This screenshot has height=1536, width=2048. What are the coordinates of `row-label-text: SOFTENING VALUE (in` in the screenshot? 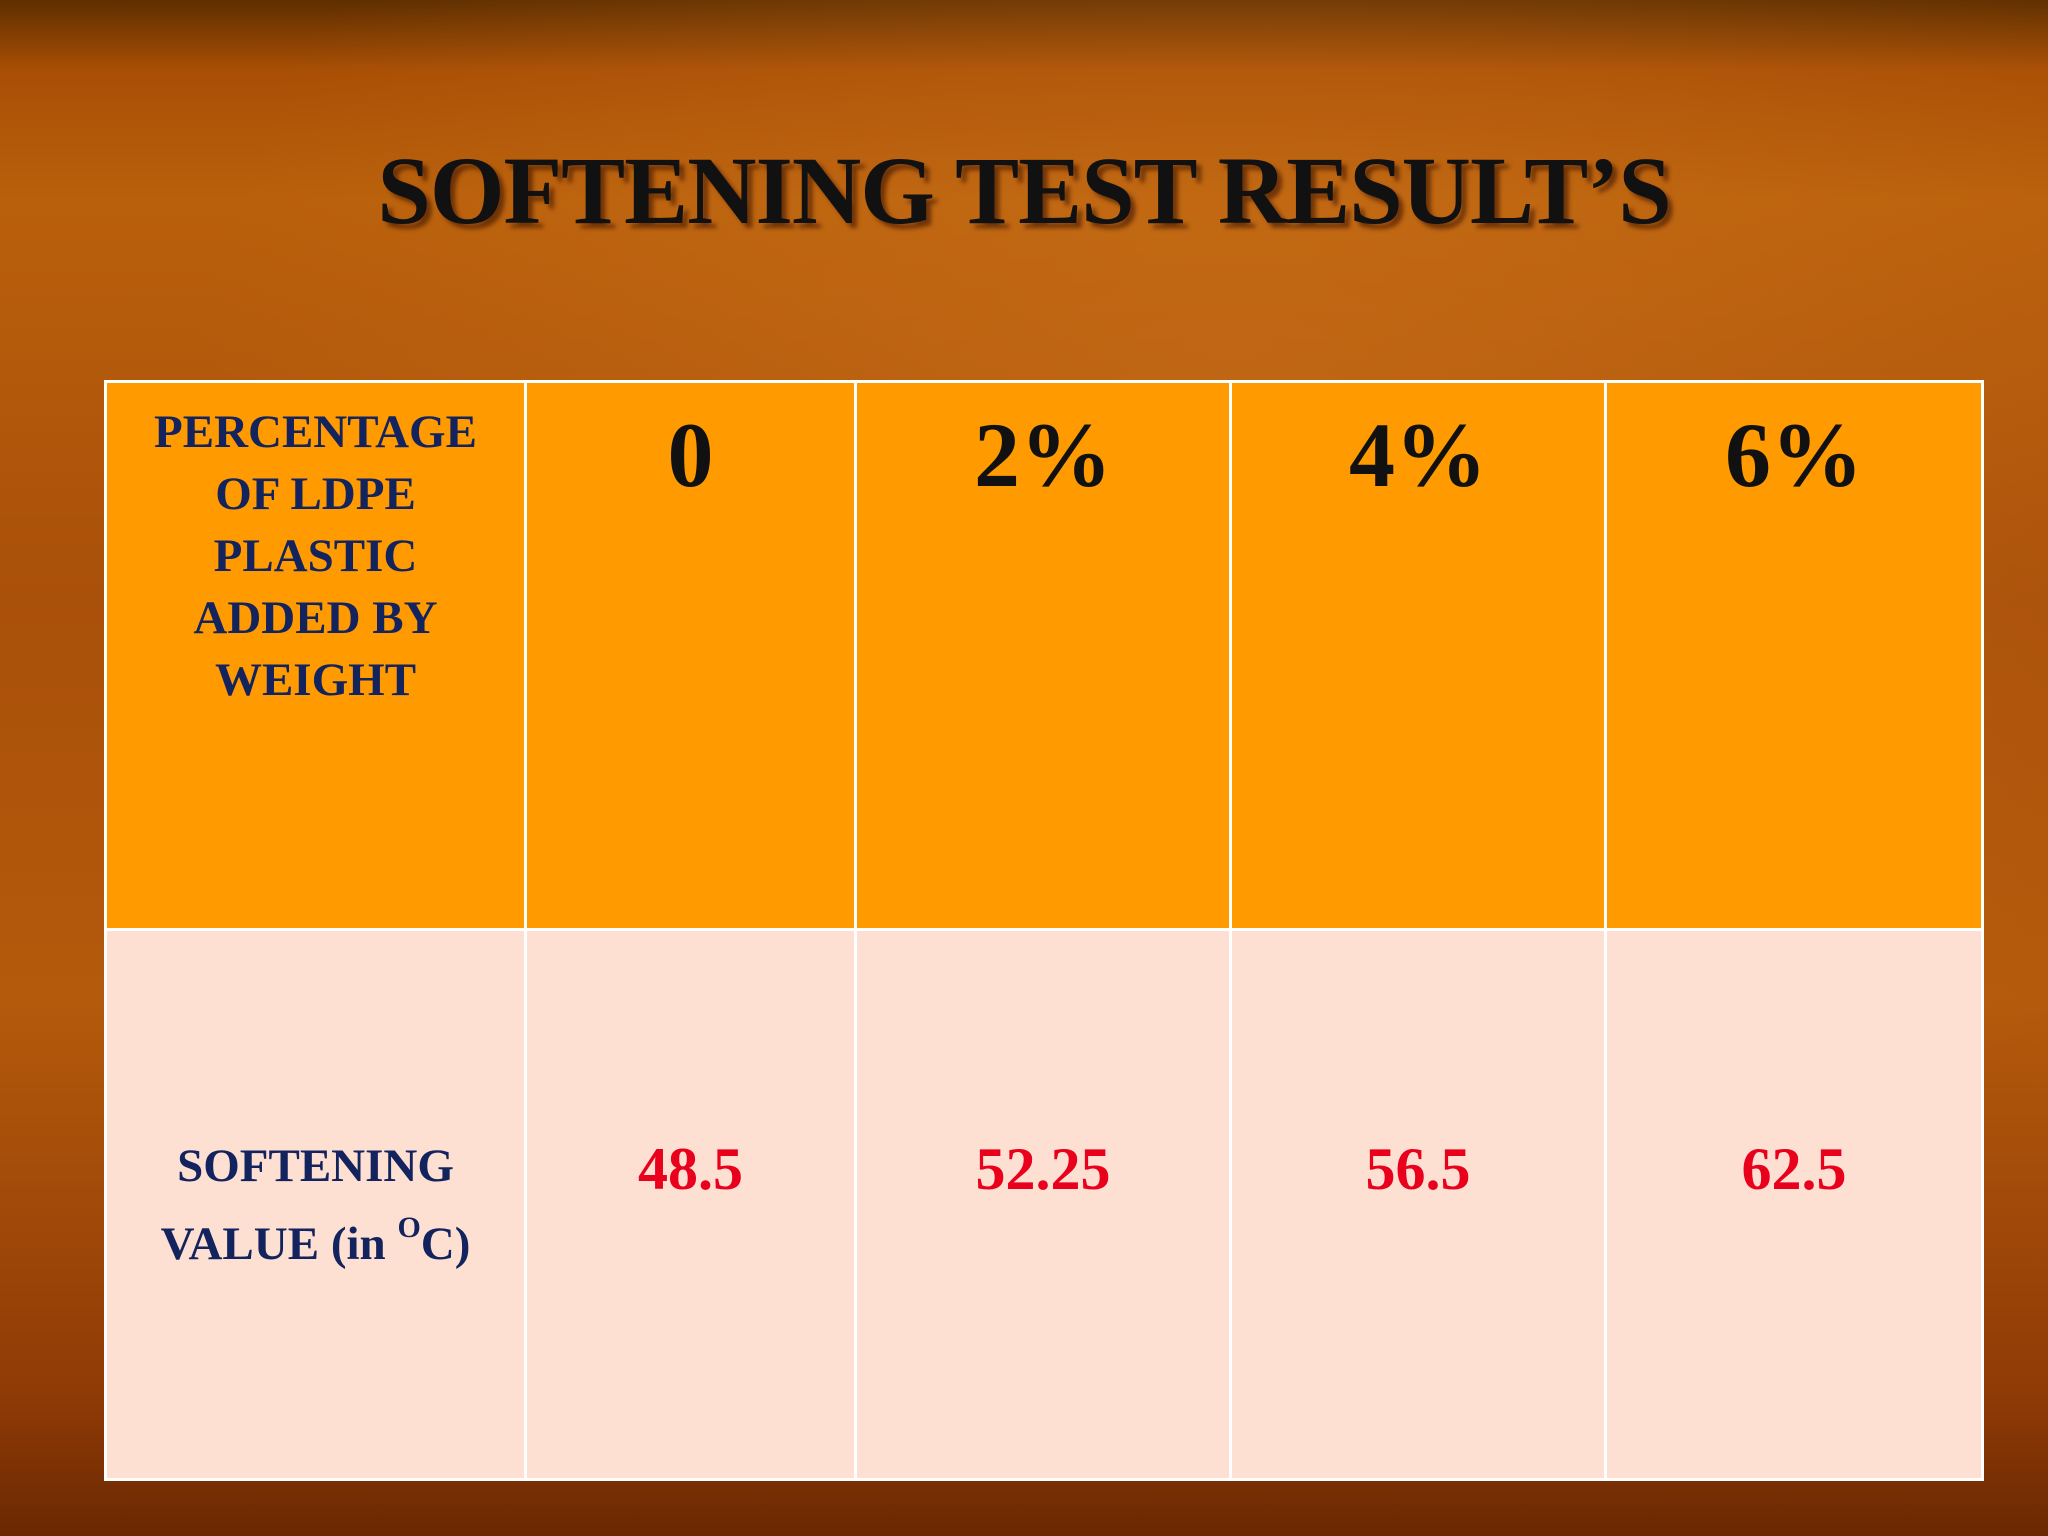 It's located at (307, 1204).